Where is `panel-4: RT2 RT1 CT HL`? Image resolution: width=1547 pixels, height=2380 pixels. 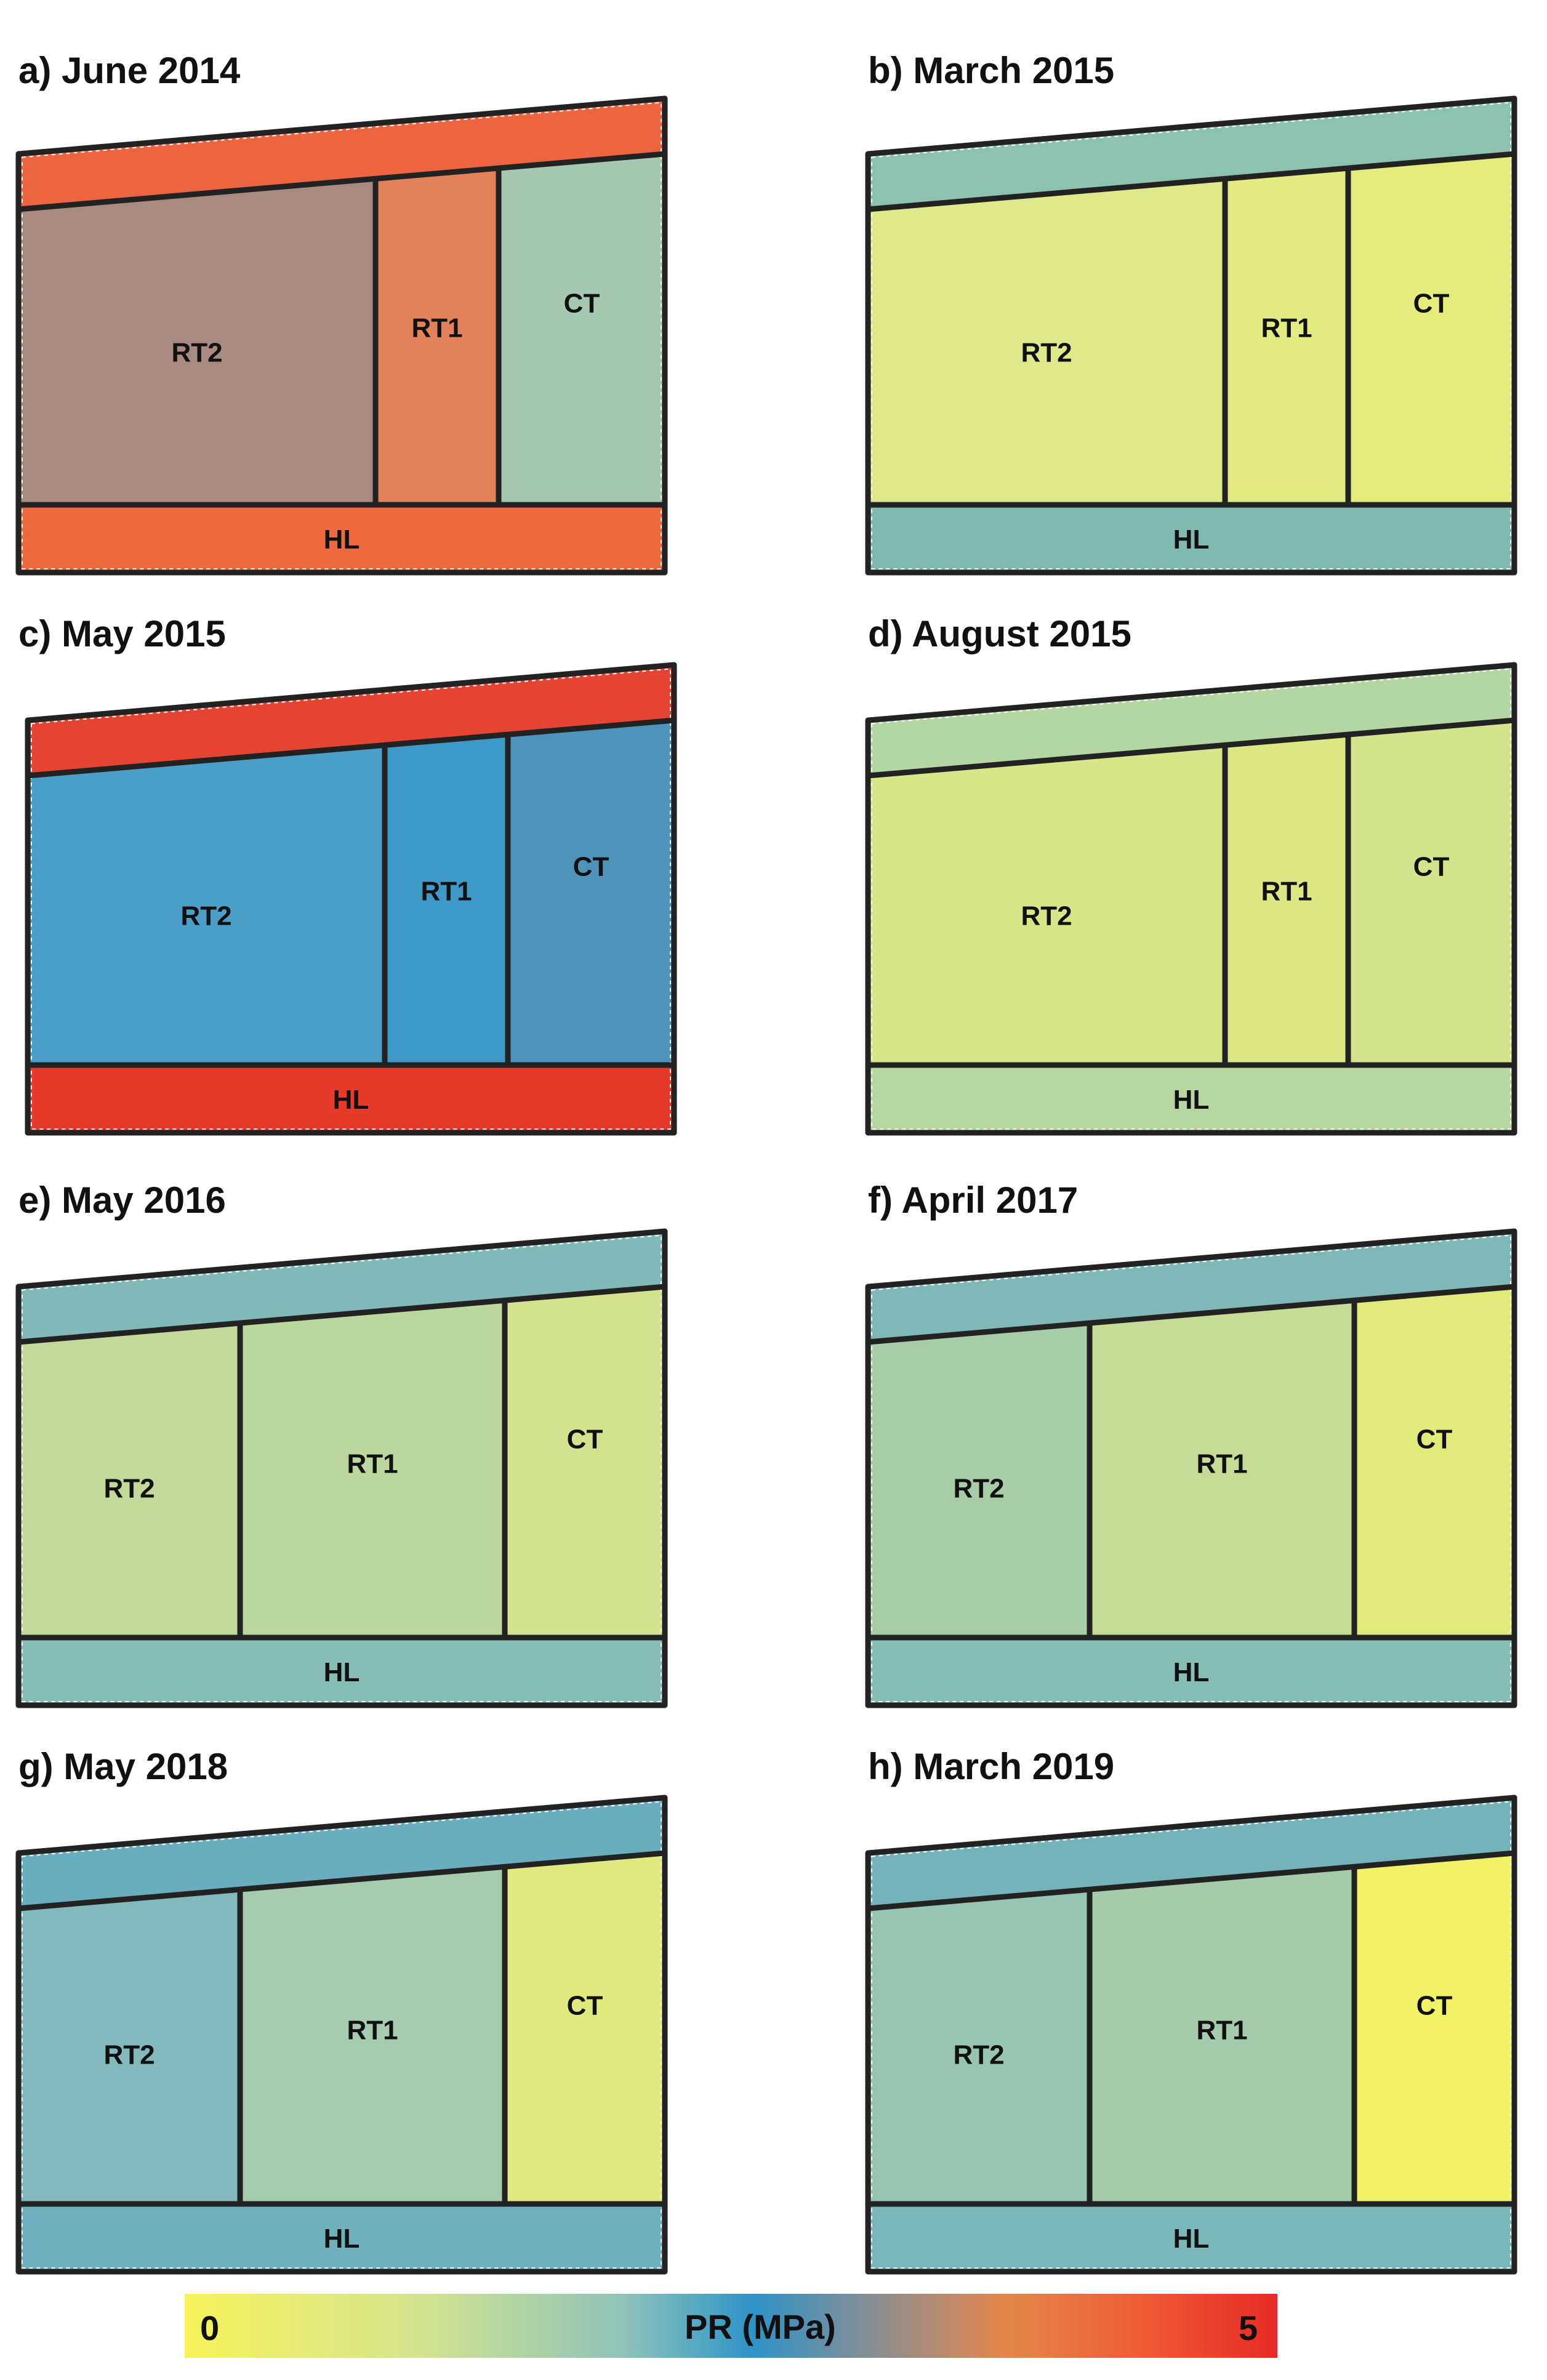 panel-4: RT2 RT1 CT HL is located at coordinates (1191, 899).